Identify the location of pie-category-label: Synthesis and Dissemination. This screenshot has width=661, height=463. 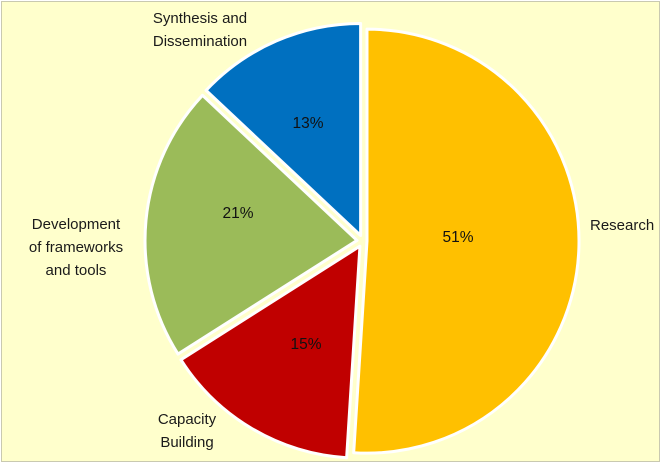
(200, 30).